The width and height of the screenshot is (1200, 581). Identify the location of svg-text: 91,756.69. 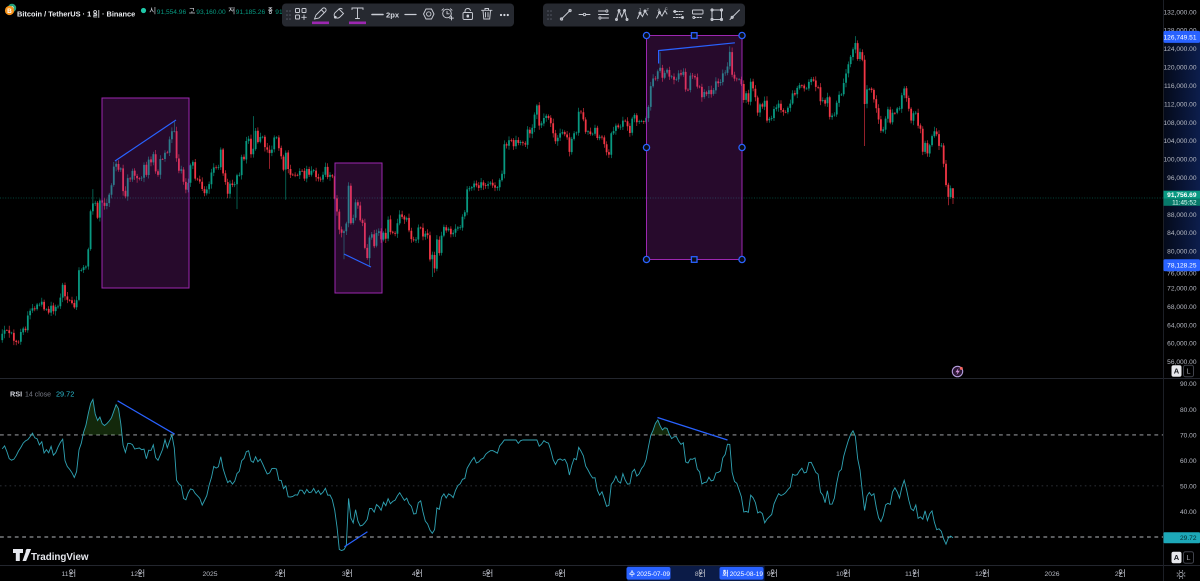
(1182, 195).